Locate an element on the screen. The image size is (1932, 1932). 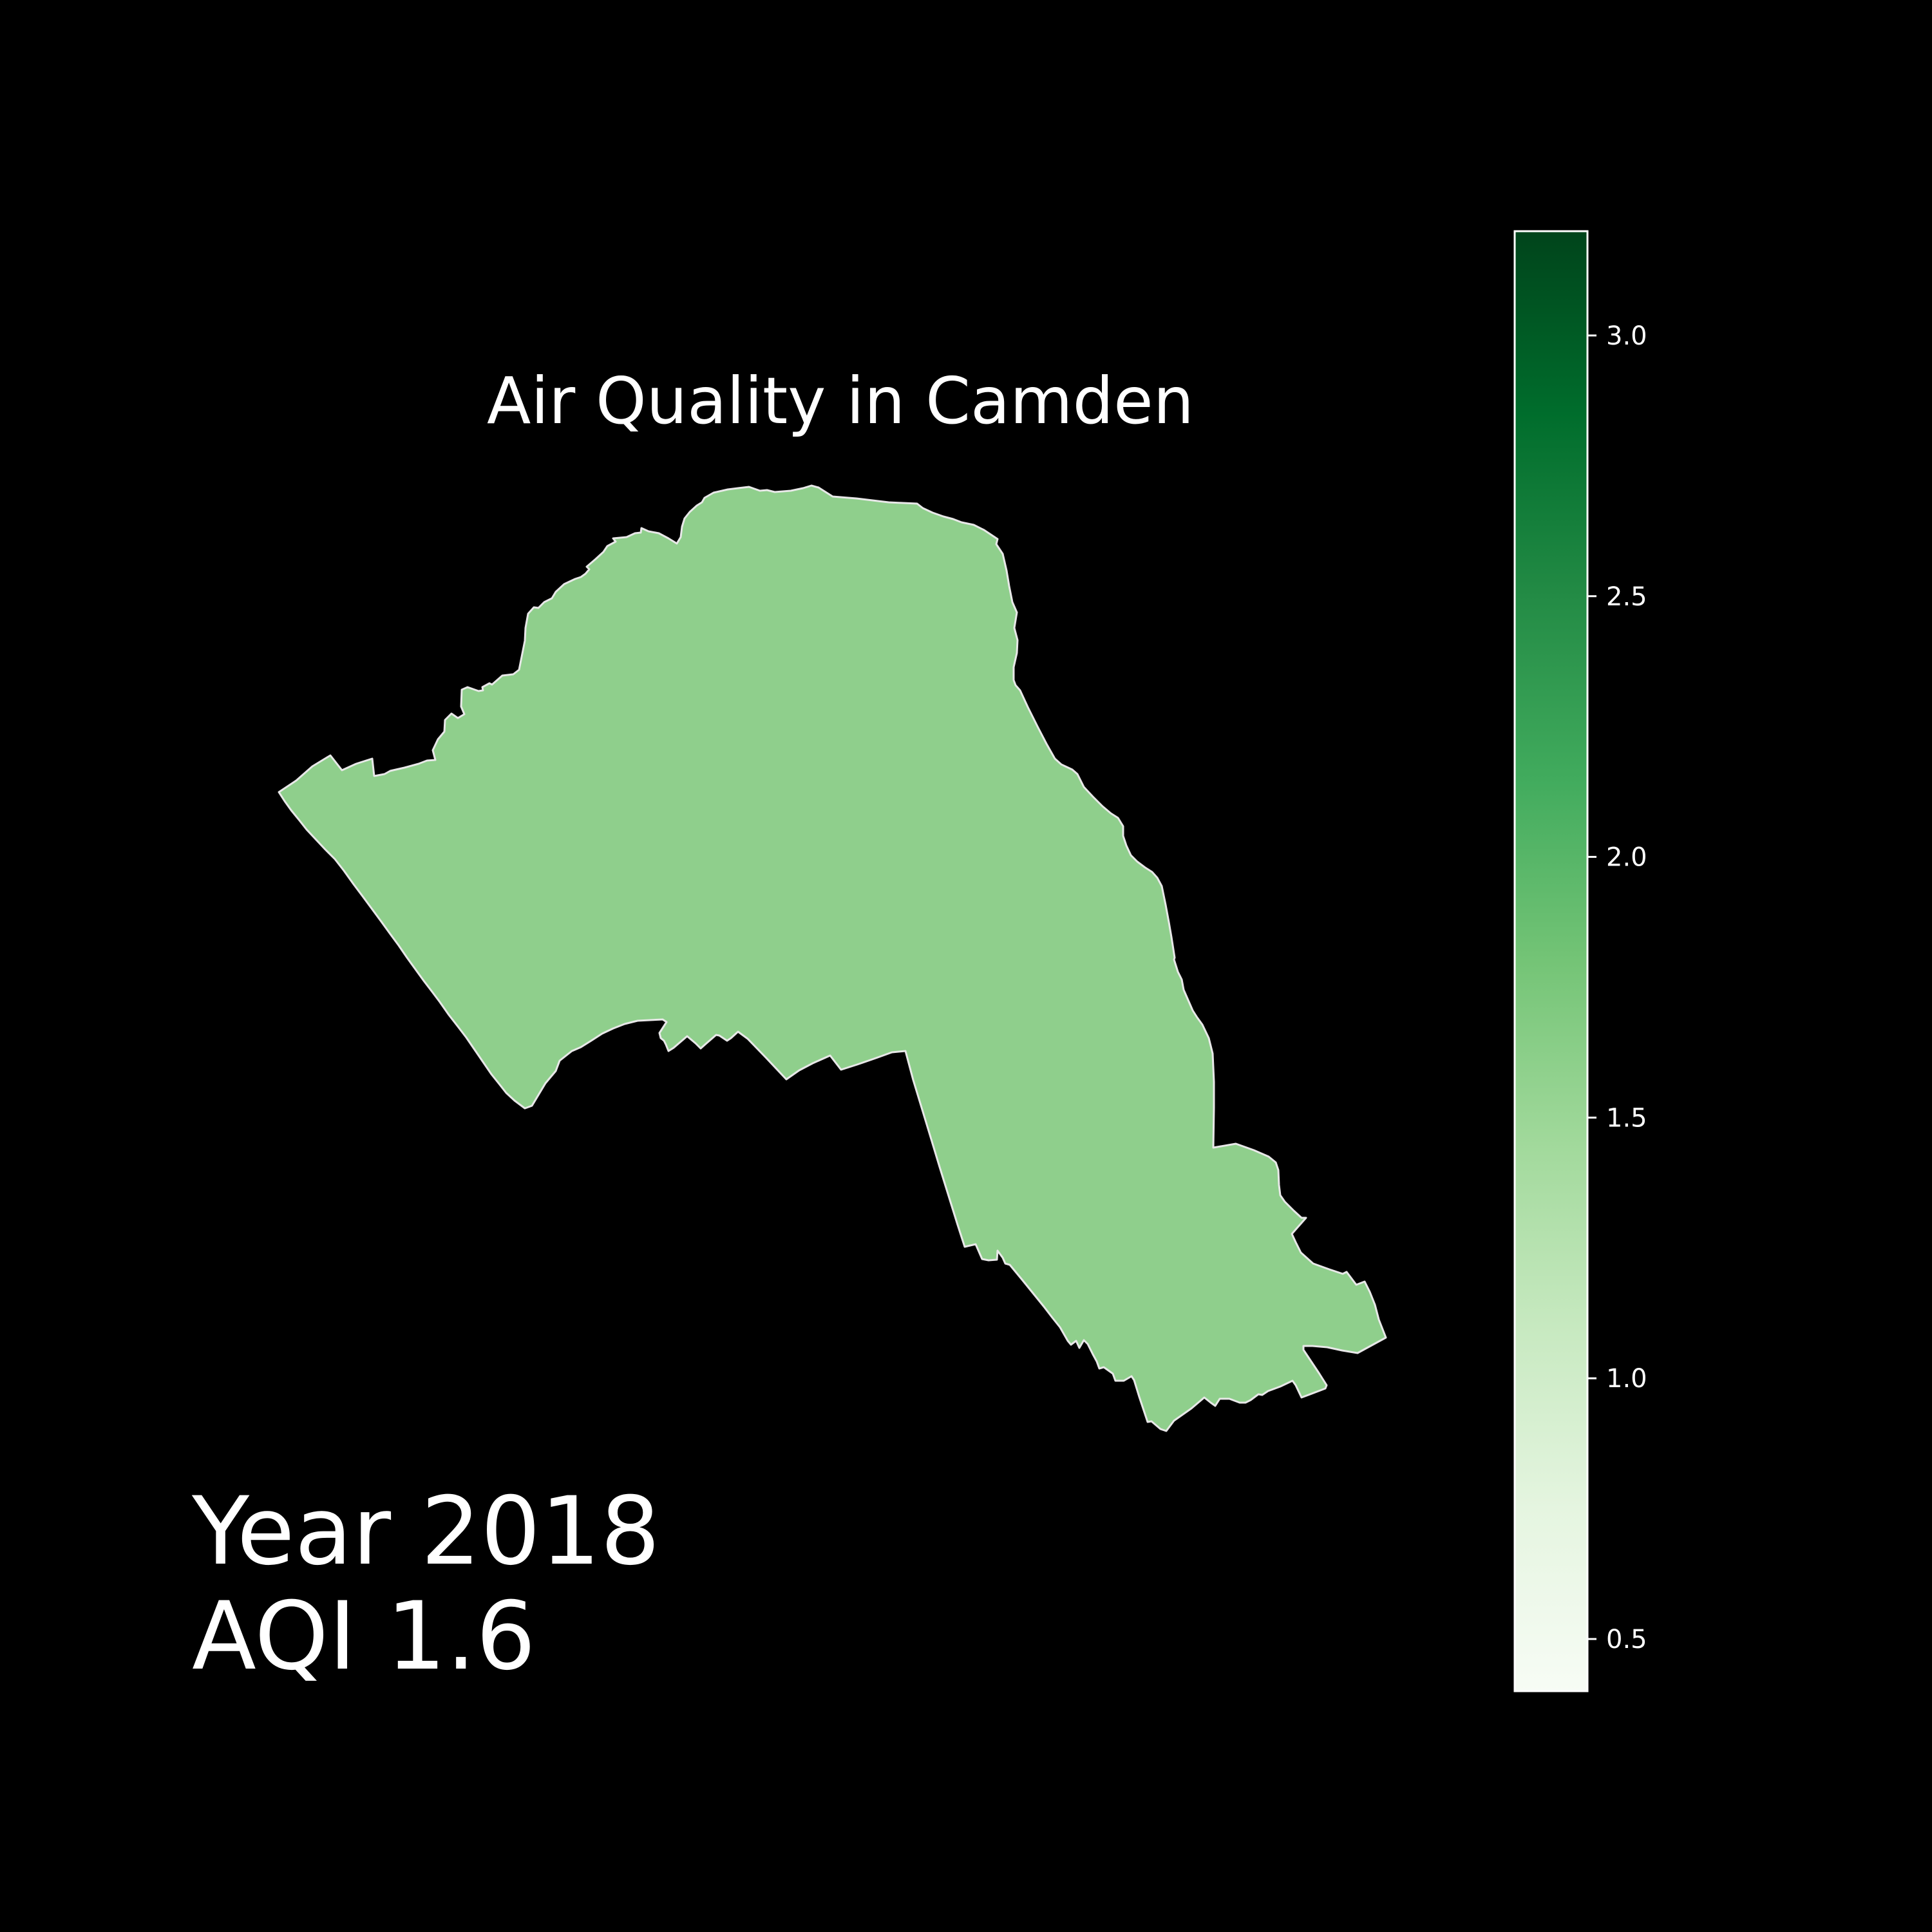
map-title: Air Quality in Camden is located at coordinates (841, 401).